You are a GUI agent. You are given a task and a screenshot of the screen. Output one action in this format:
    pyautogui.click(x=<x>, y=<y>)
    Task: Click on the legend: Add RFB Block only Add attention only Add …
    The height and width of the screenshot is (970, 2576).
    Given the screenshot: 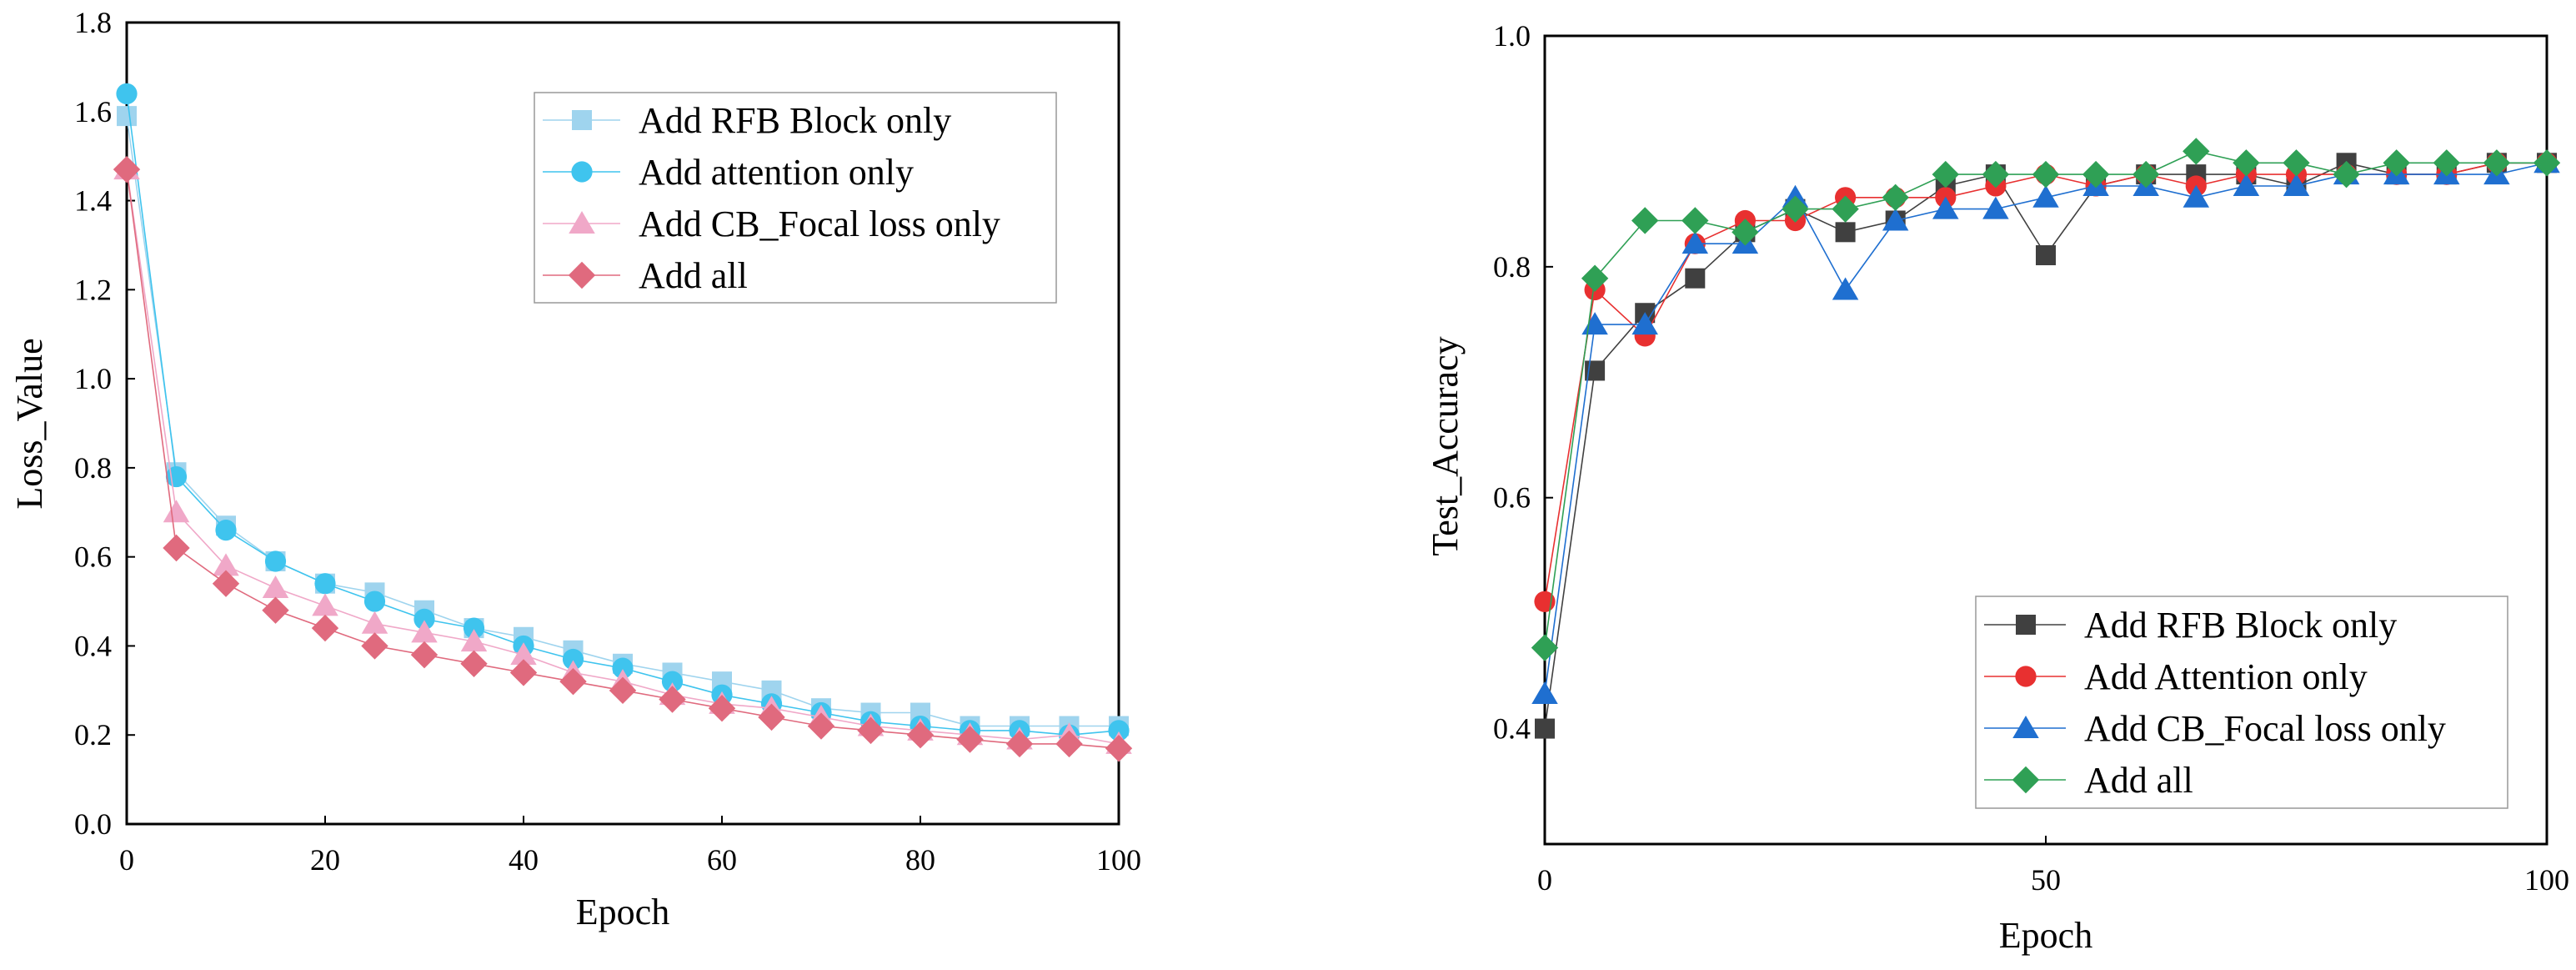 What is the action you would take?
    pyautogui.click(x=795, y=198)
    